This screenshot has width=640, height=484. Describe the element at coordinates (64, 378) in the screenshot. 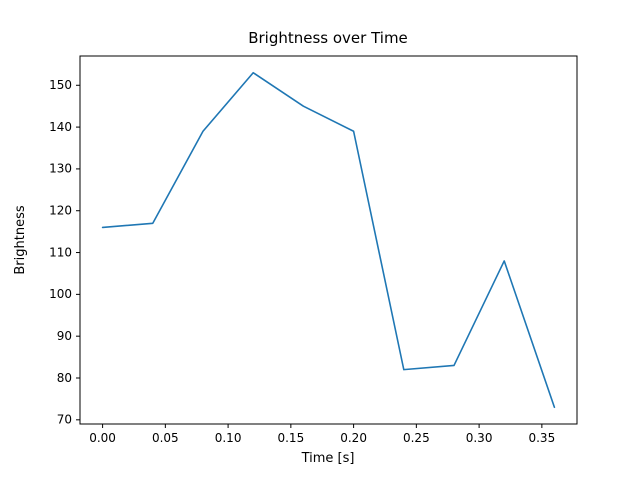

I see `y-tick-label: 80` at that location.